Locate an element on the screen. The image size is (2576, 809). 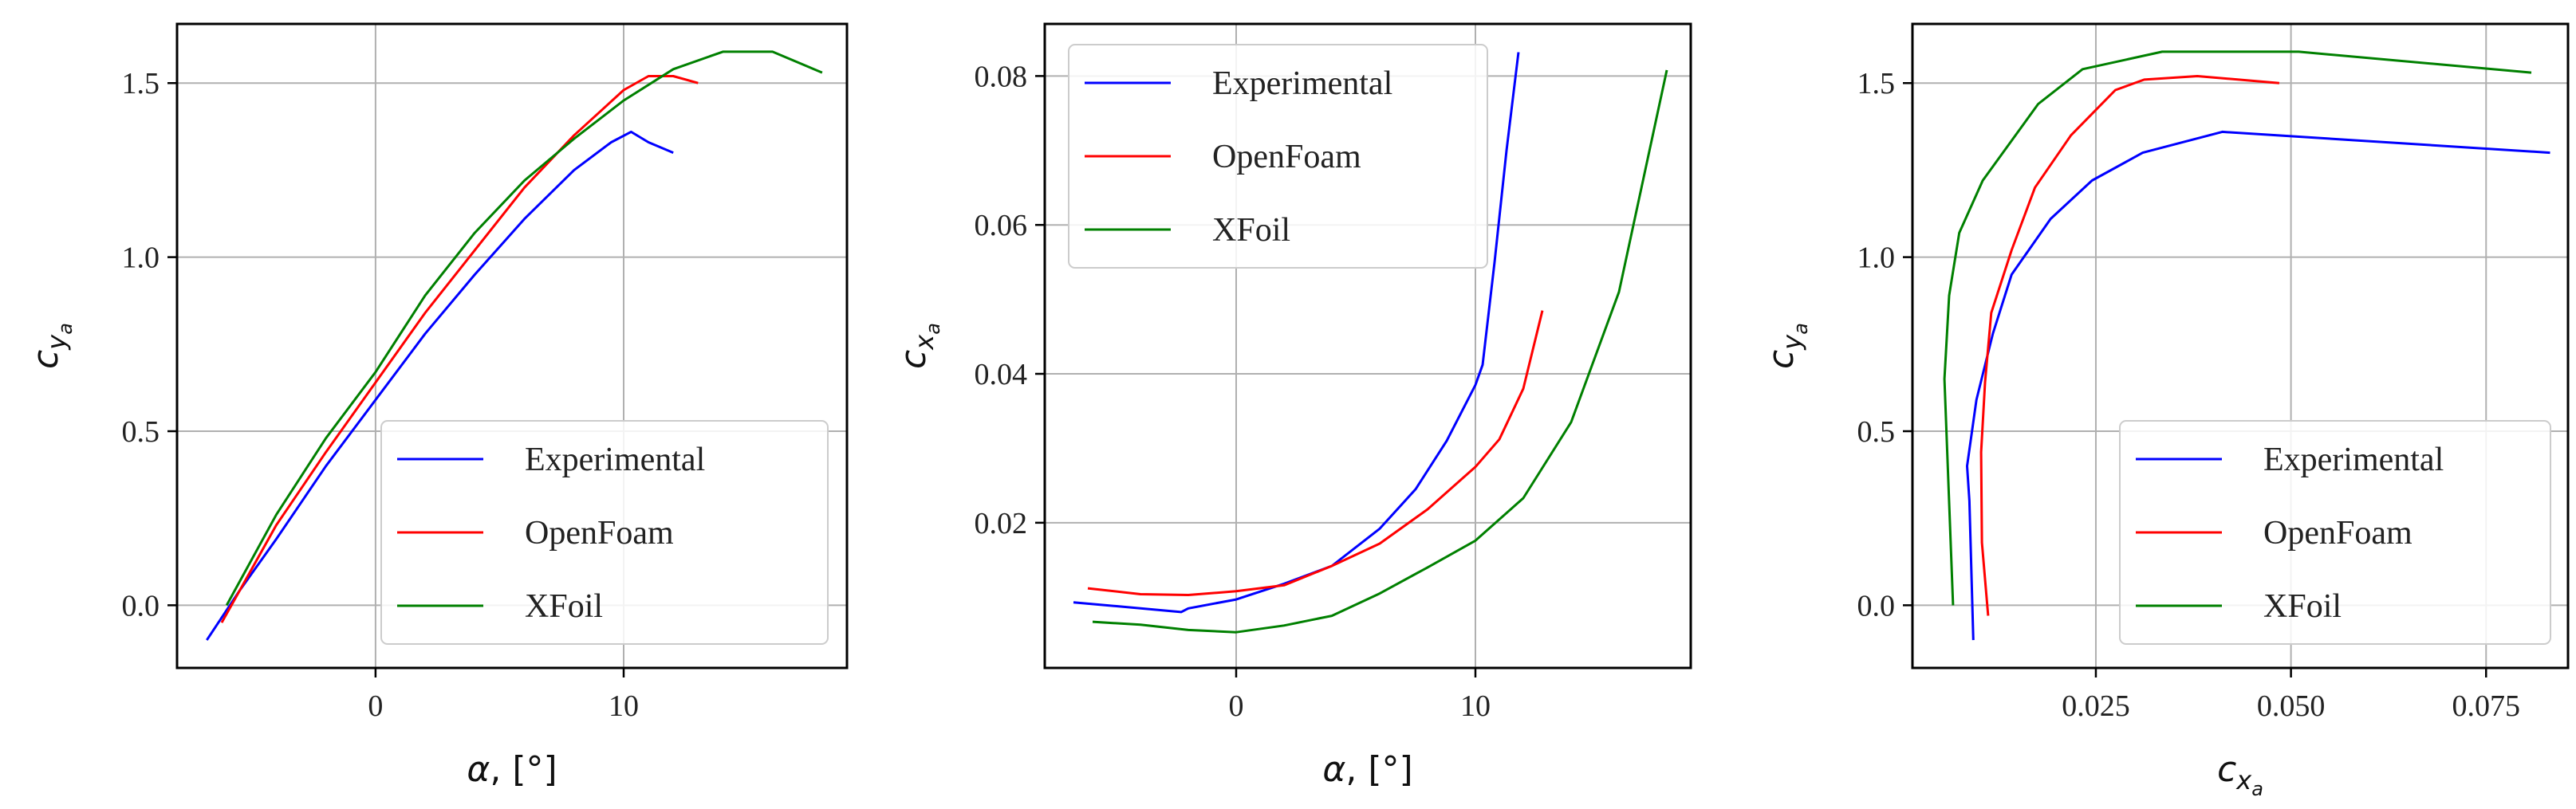
y-tick-label: 0.08 is located at coordinates (1001, 76).